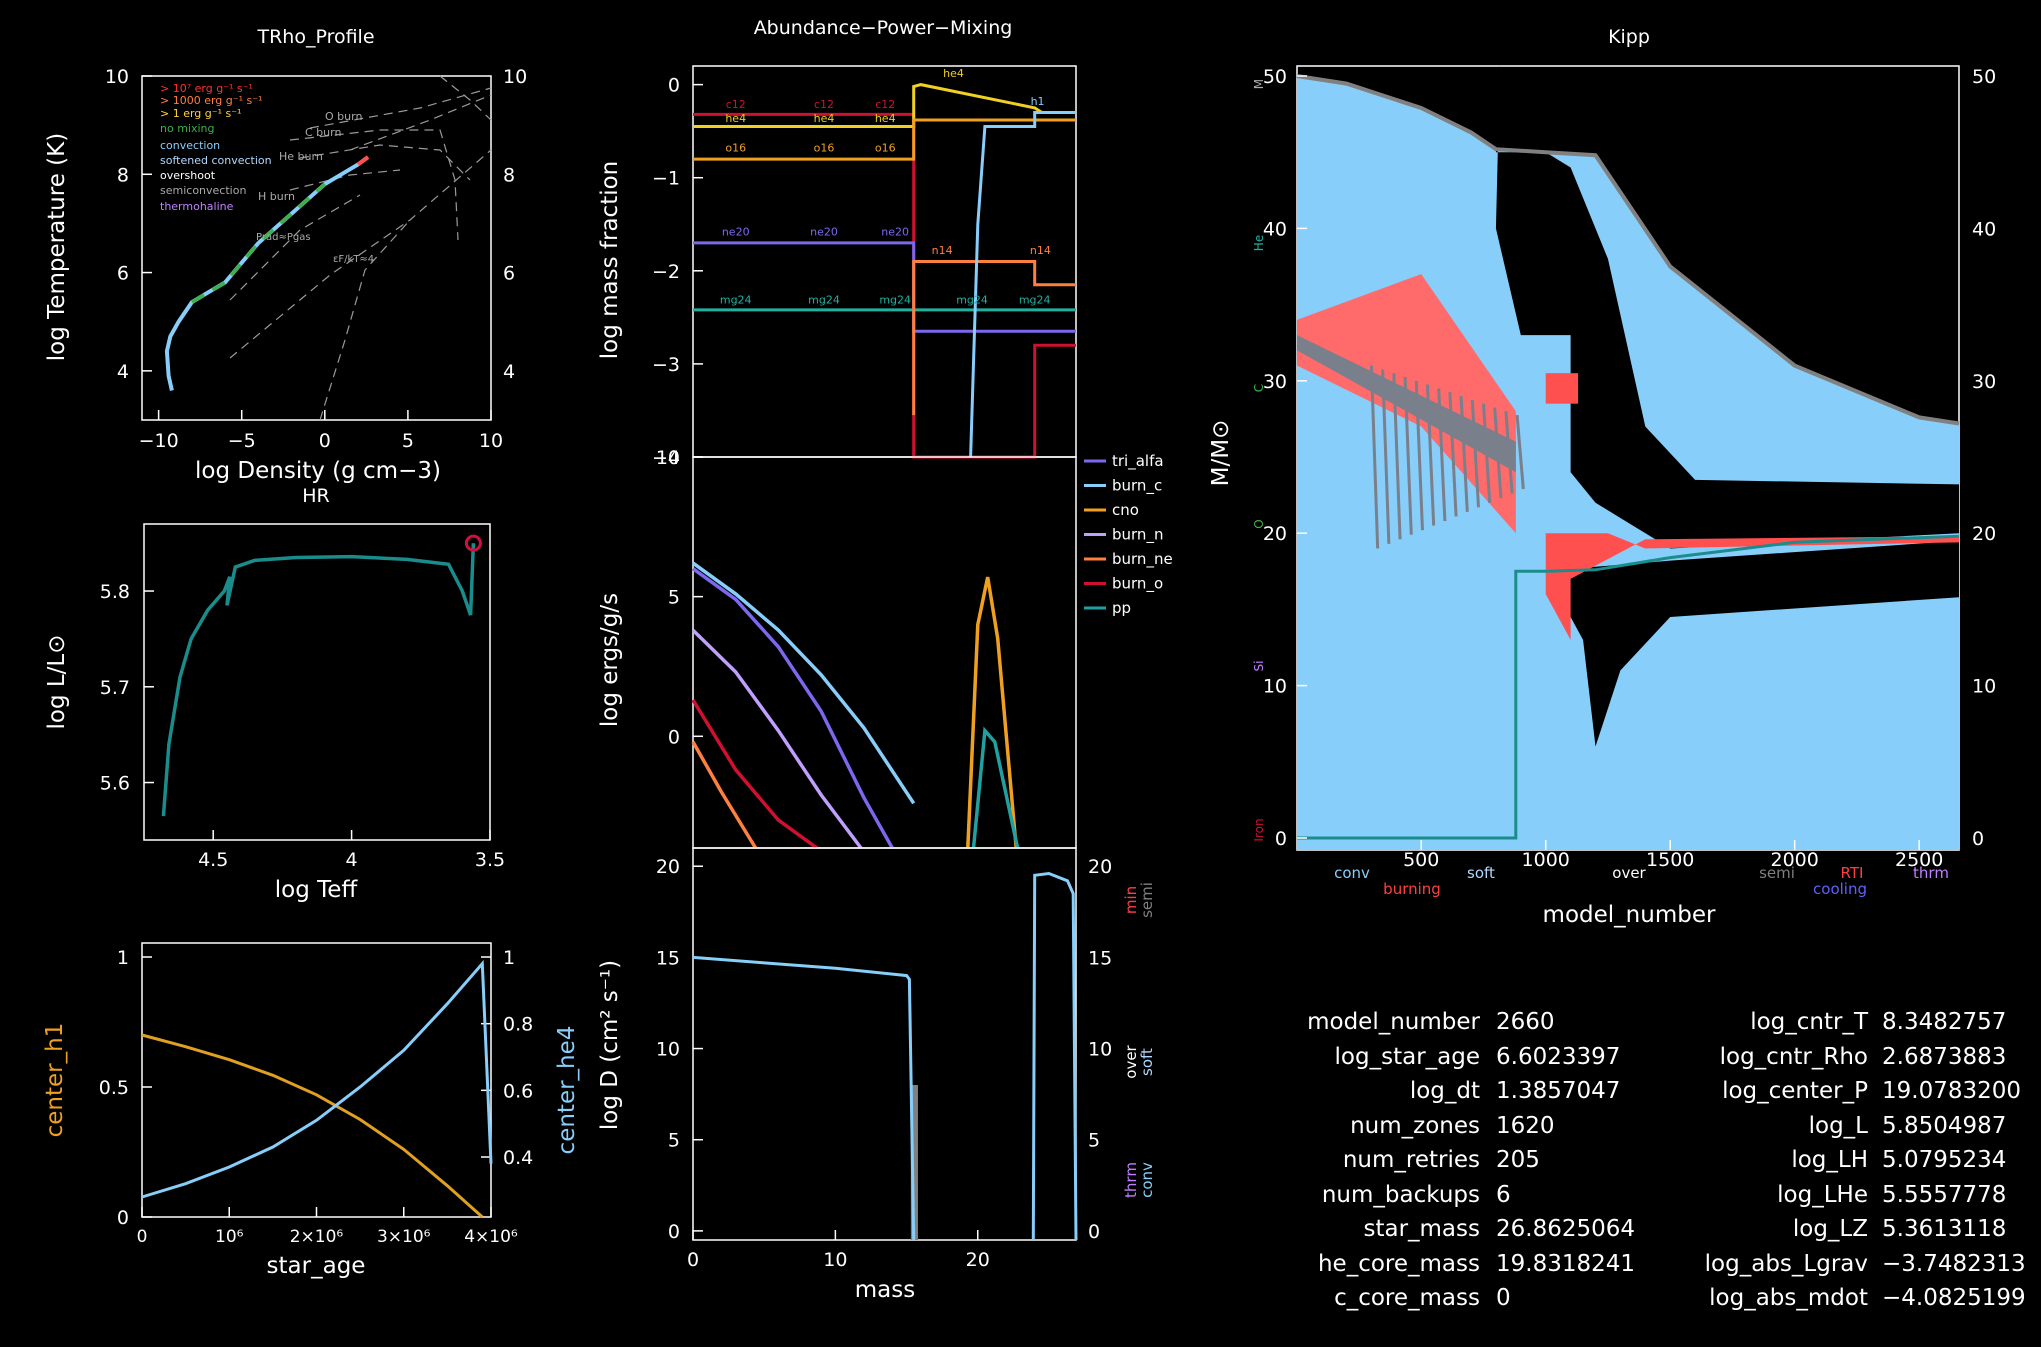 The height and width of the screenshot is (1347, 2041). I want to click on kipp-ytick-label: 30, so click(1275, 382).